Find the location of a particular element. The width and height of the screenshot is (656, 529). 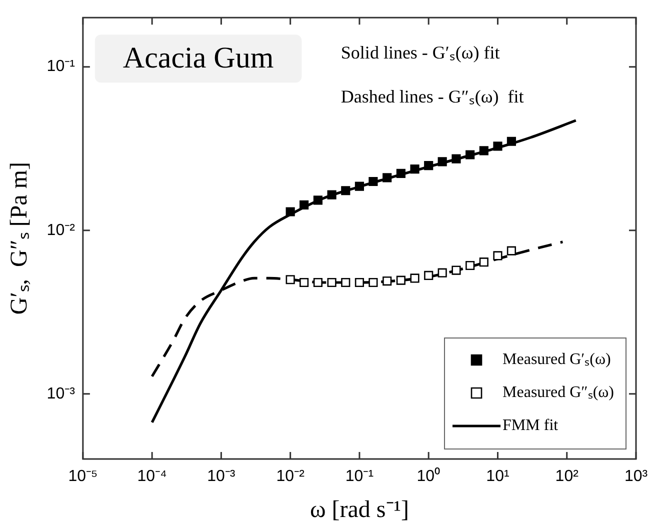

y-tick-label: 10⁻² is located at coordinates (61, 230).